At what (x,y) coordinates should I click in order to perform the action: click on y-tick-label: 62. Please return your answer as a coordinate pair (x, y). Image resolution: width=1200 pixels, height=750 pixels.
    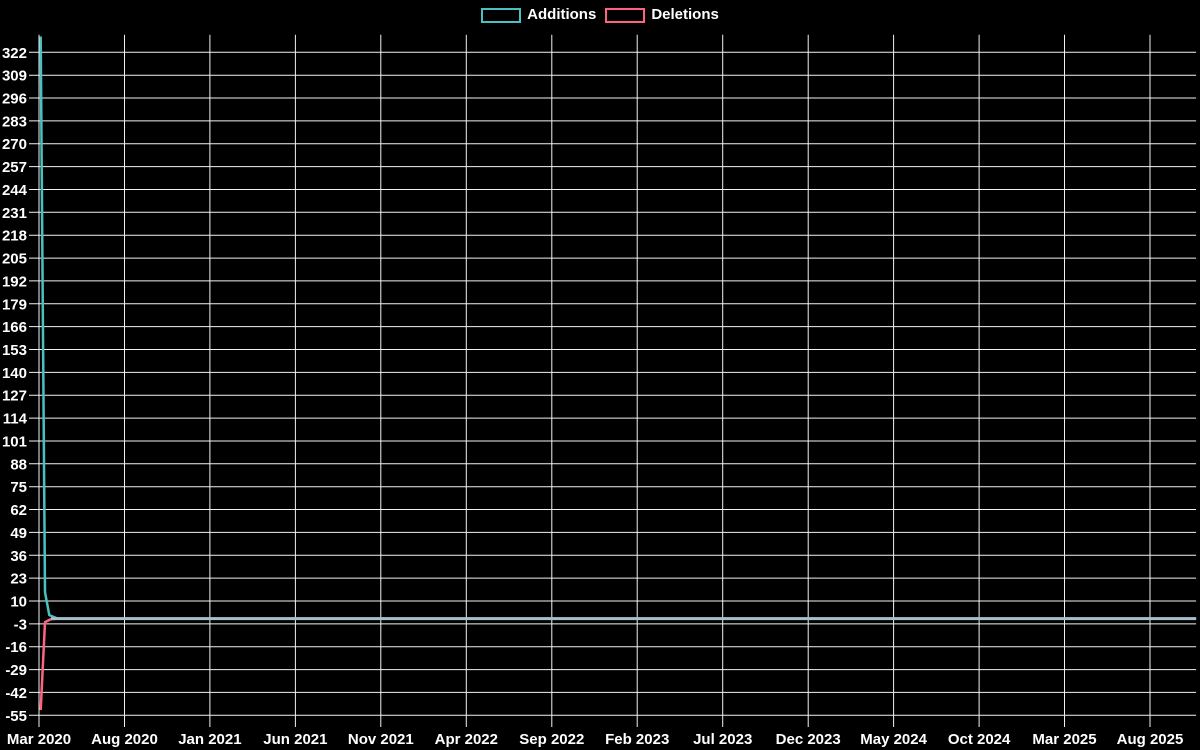
    Looking at the image, I should click on (18, 510).